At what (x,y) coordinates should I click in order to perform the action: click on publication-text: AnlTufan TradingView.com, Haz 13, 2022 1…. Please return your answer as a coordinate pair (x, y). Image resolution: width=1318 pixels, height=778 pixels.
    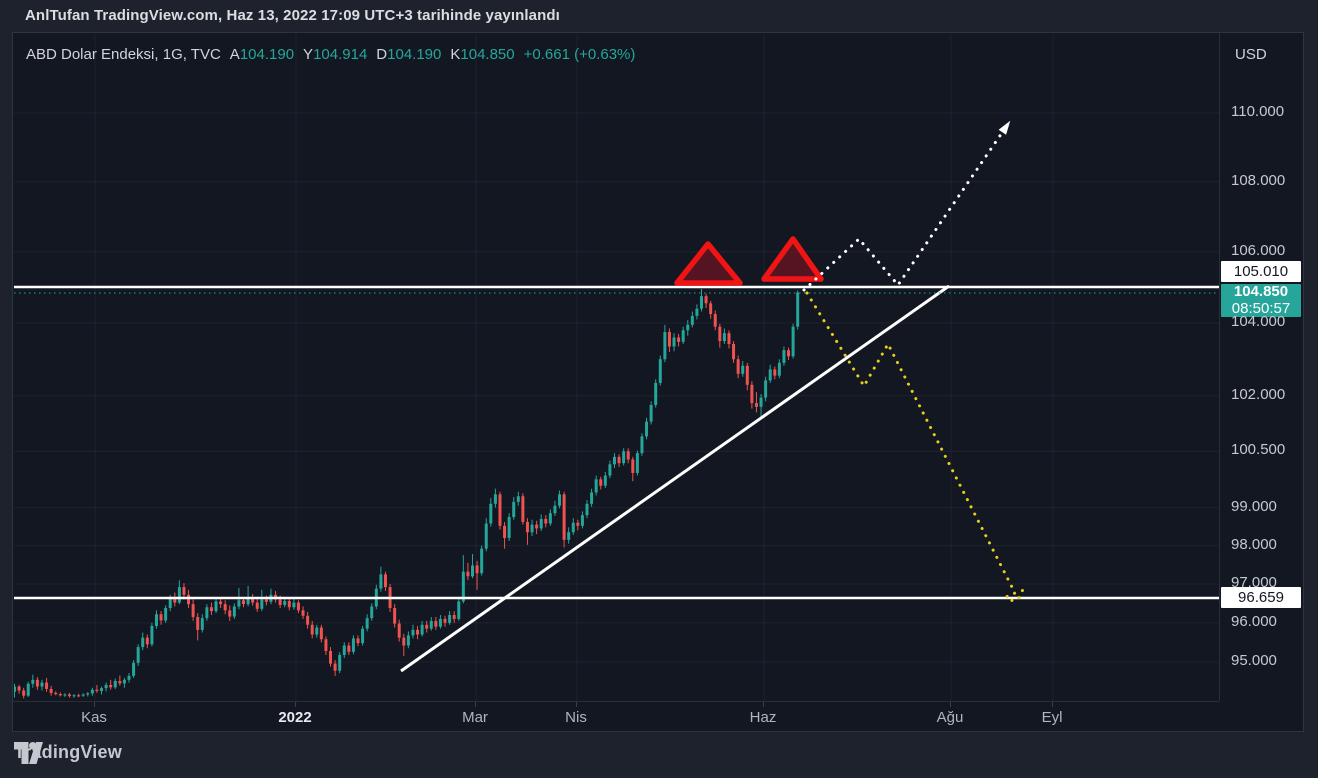
    Looking at the image, I should click on (292, 15).